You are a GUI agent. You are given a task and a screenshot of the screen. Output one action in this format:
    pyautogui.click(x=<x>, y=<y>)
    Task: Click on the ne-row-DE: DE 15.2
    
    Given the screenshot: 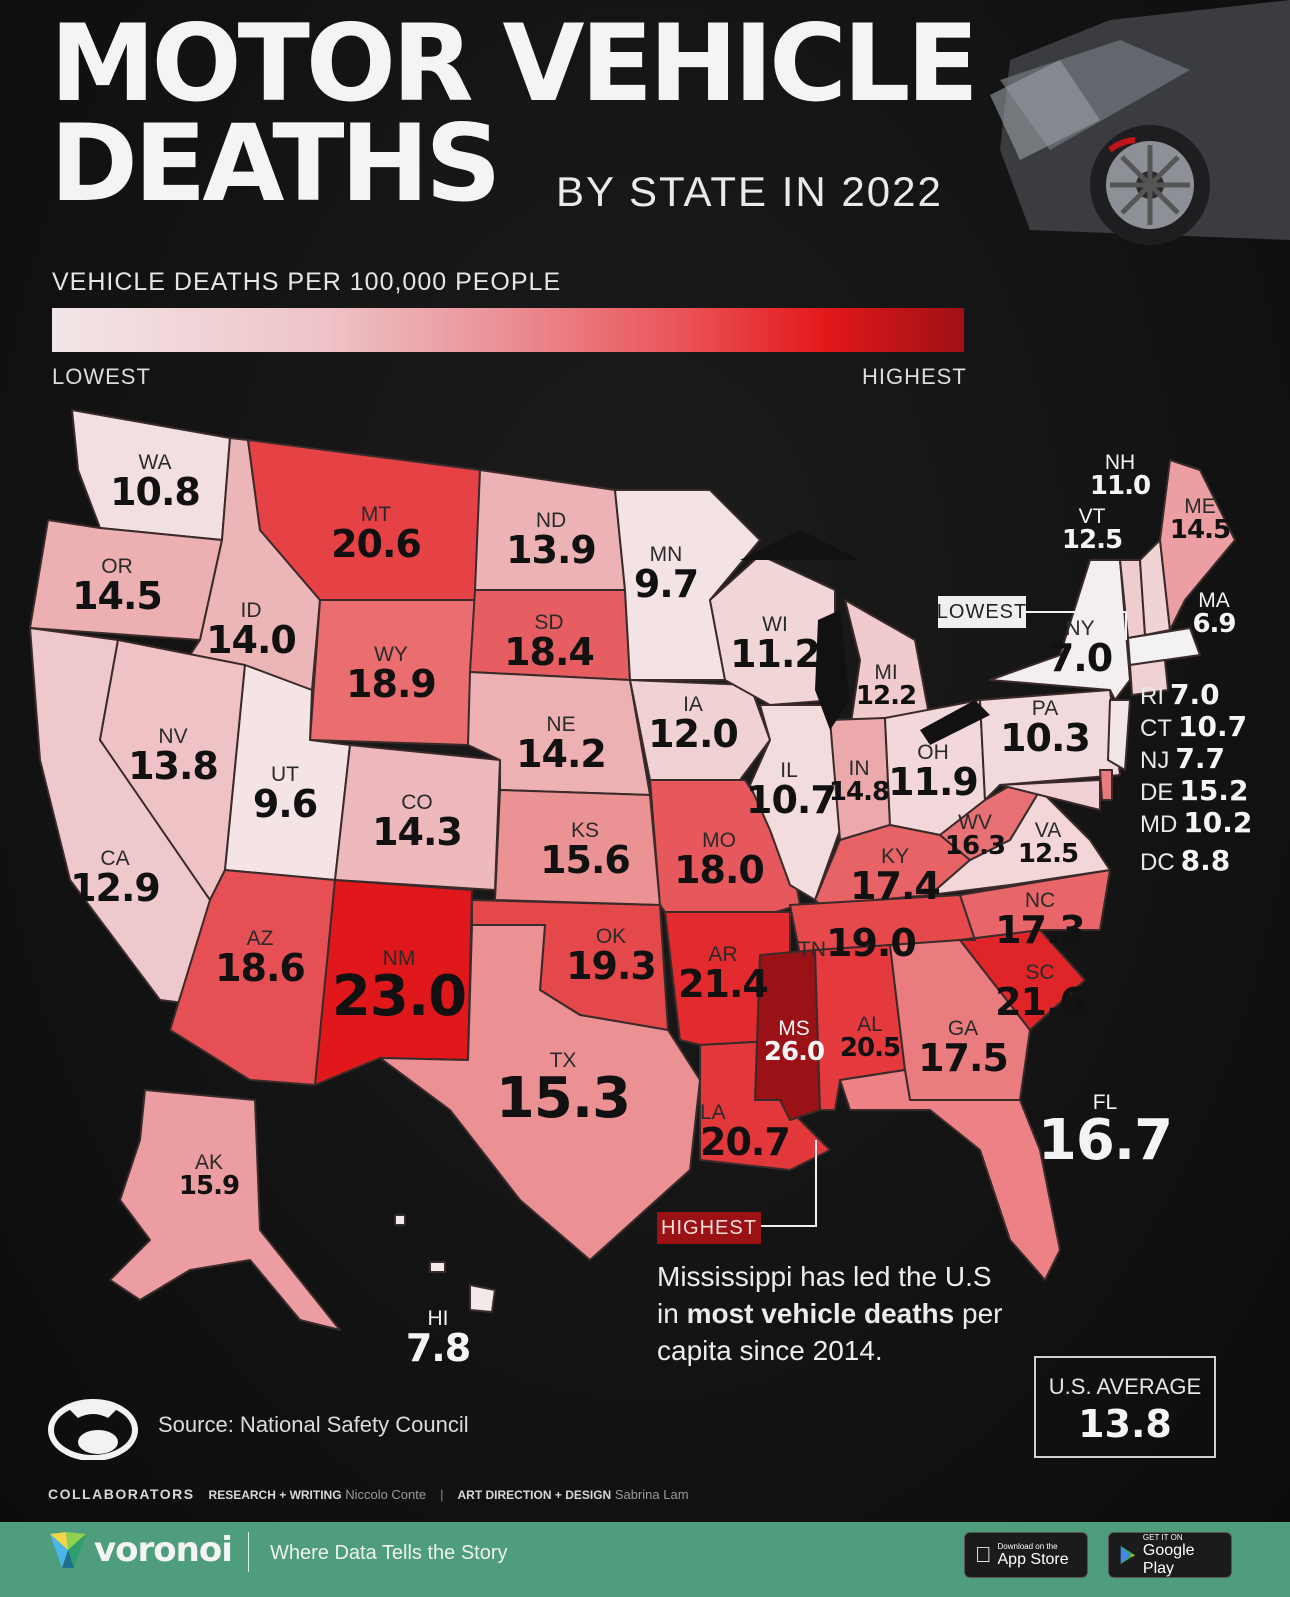 What is the action you would take?
    pyautogui.click(x=1194, y=790)
    